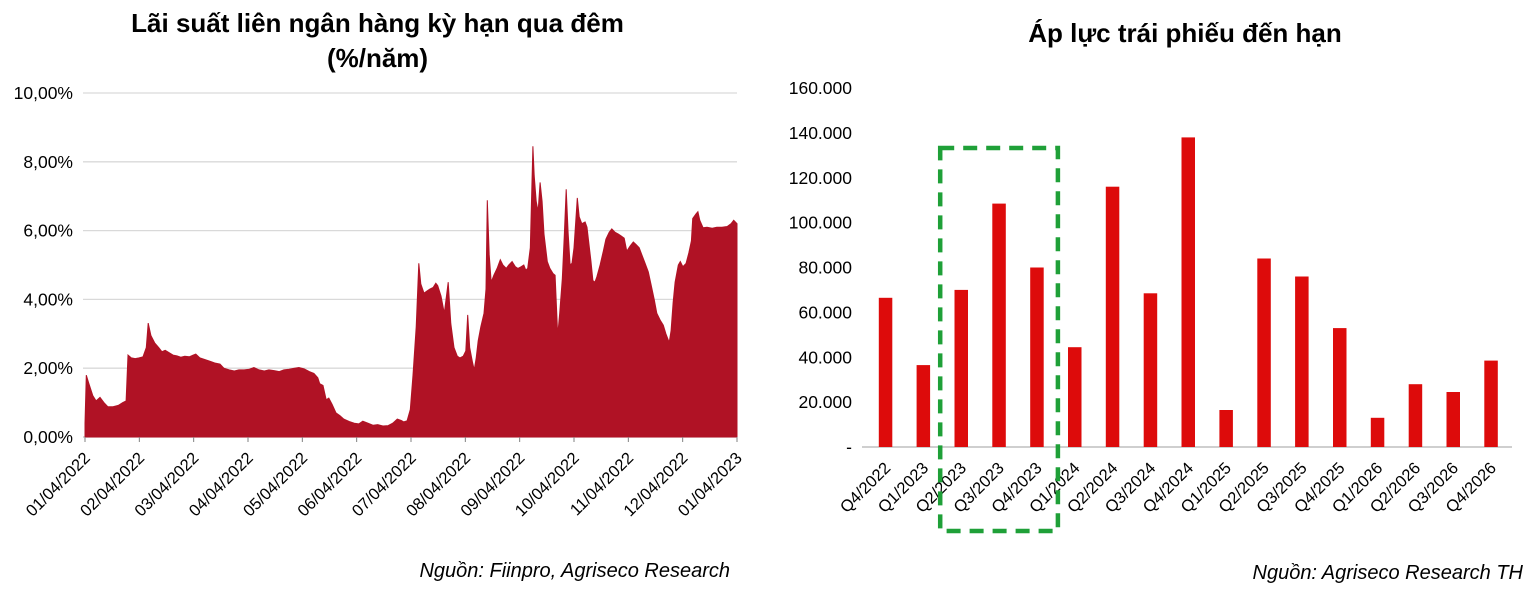 The image size is (1538, 602). What do you see at coordinates (1075, 397) in the screenshot?
I see `bar-Q1-2024` at bounding box center [1075, 397].